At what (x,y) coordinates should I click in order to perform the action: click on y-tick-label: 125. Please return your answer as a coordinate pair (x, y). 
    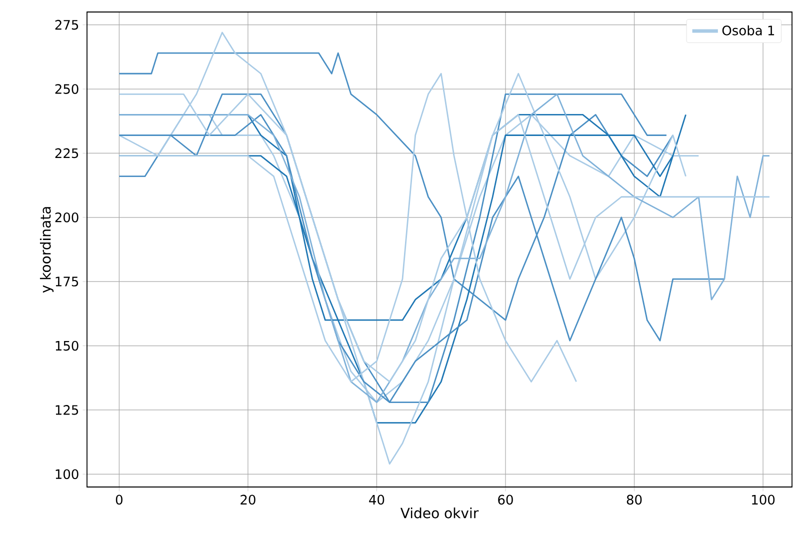
    Looking at the image, I should click on (67, 410).